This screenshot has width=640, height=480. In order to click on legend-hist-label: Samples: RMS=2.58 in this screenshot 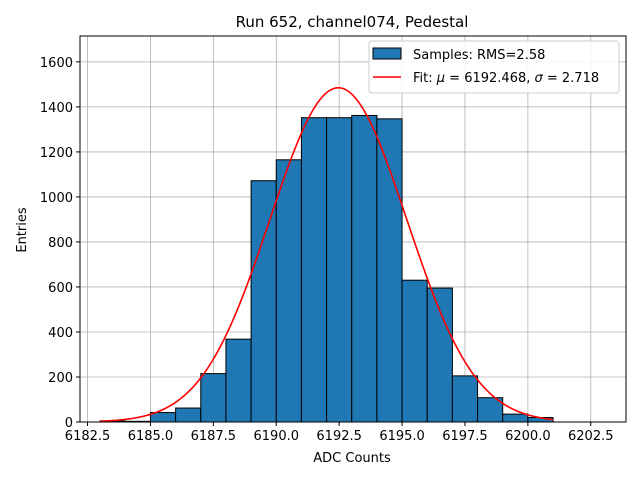, I will do `click(479, 55)`.